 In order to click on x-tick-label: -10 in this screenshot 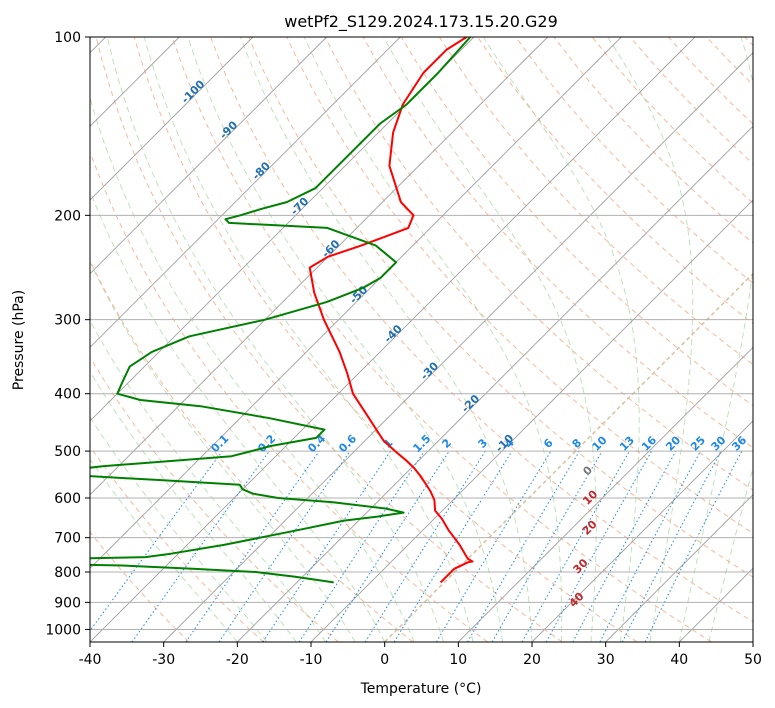, I will do `click(311, 660)`.